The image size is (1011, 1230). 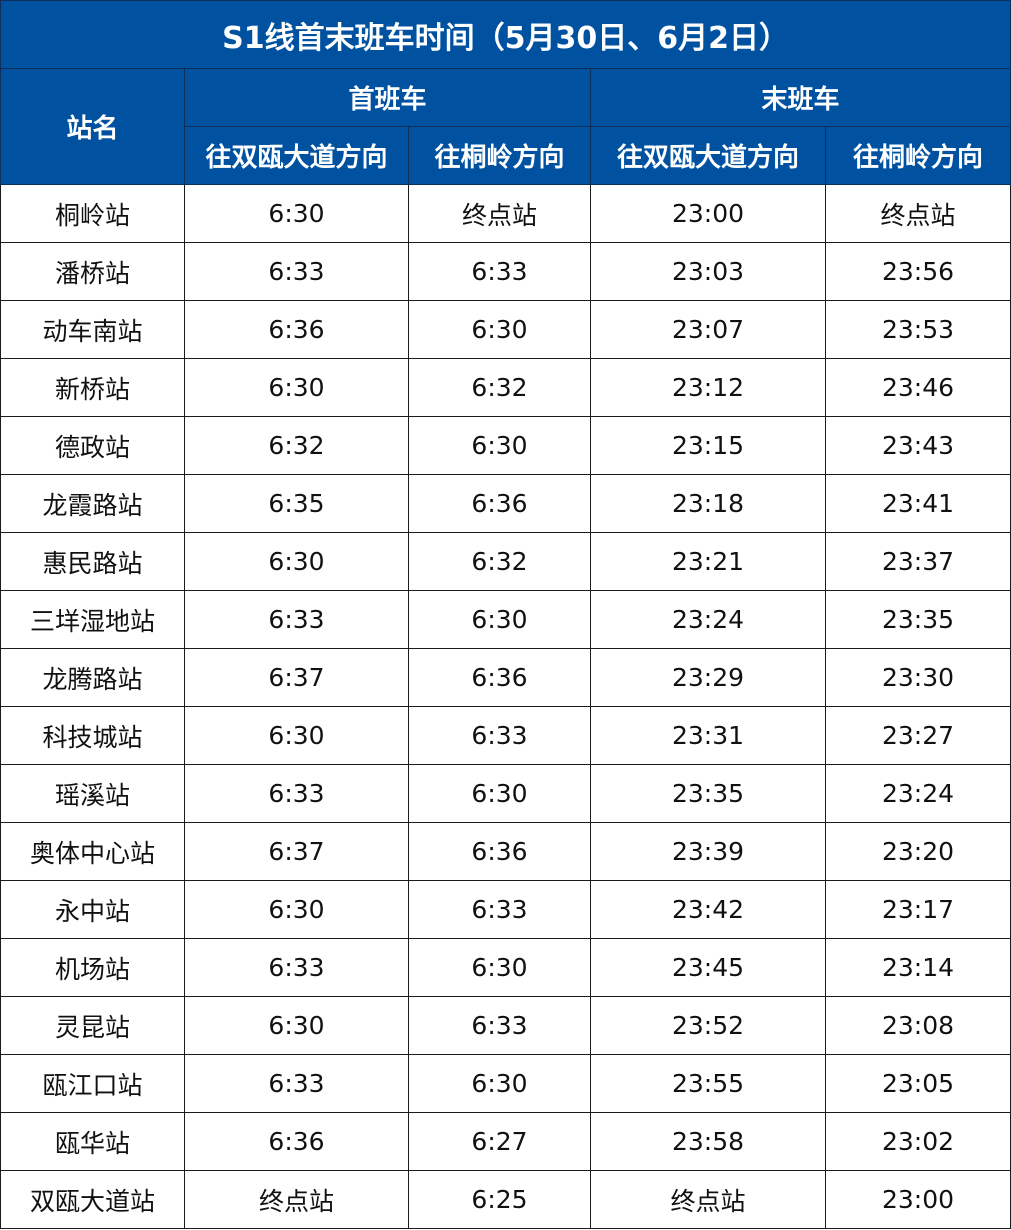 What do you see at coordinates (92, 1025) in the screenshot?
I see `station-name-cell: 灵昆站` at bounding box center [92, 1025].